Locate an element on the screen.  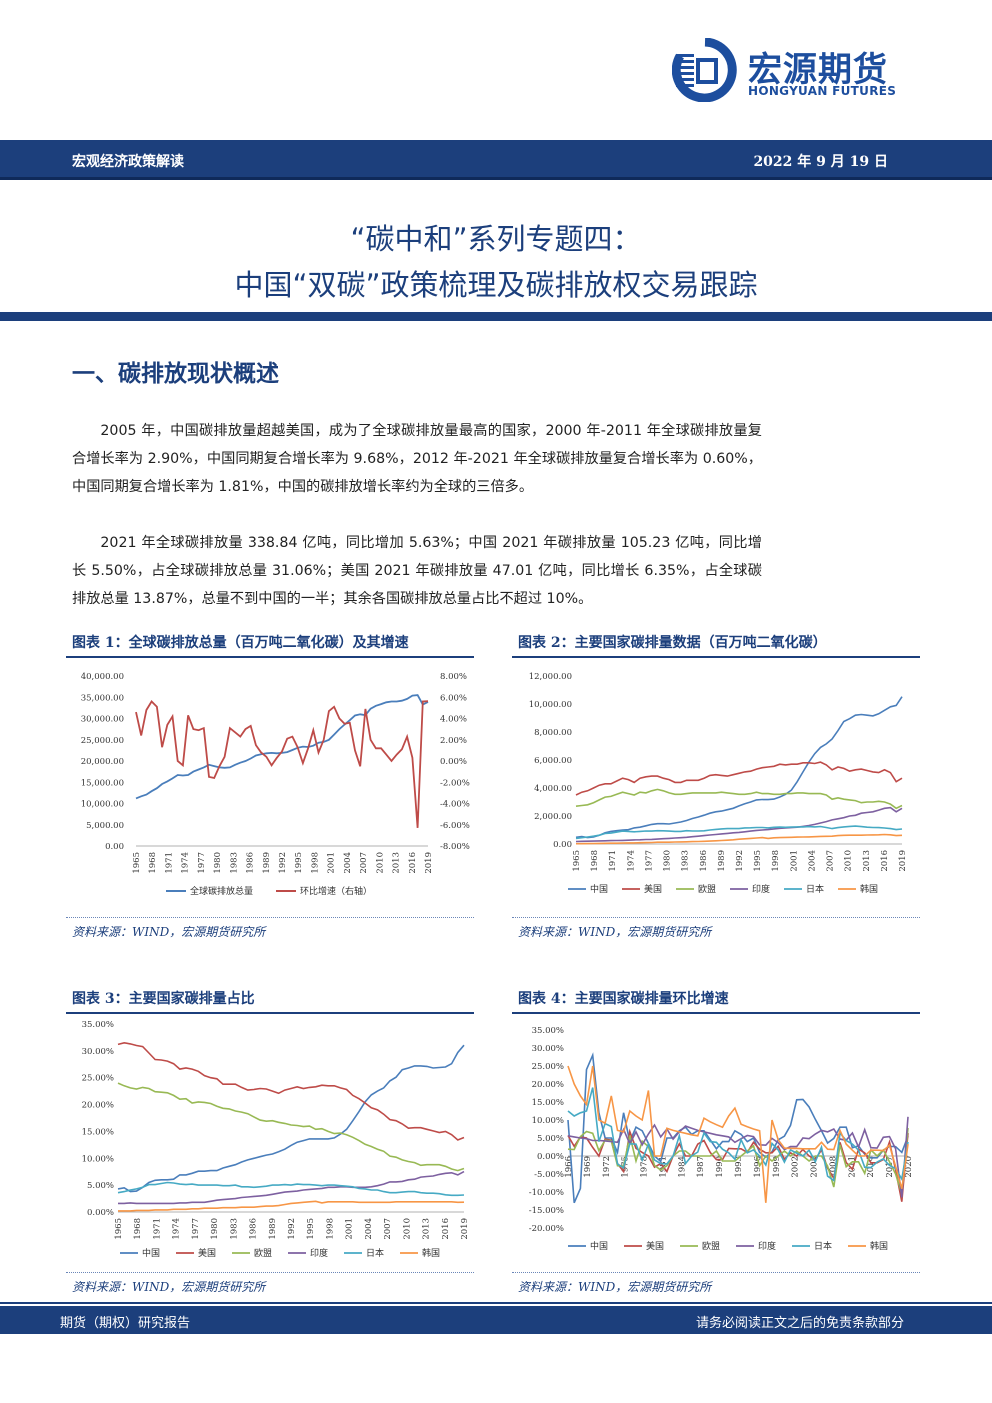
y-right-tick-label: 8.00% is located at coordinates (453, 677).